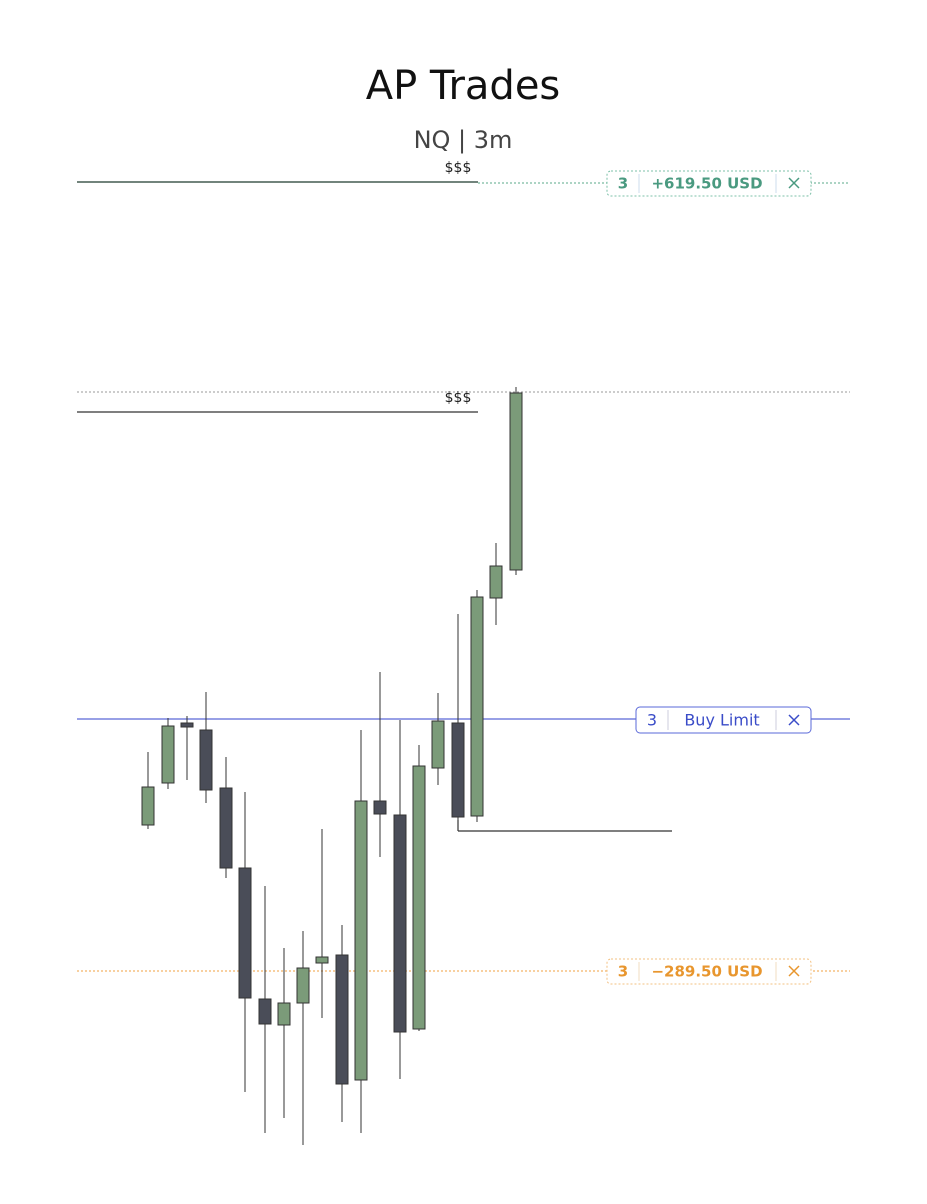 The width and height of the screenshot is (927, 1204). What do you see at coordinates (463, 86) in the screenshot?
I see `title: AP Trades` at bounding box center [463, 86].